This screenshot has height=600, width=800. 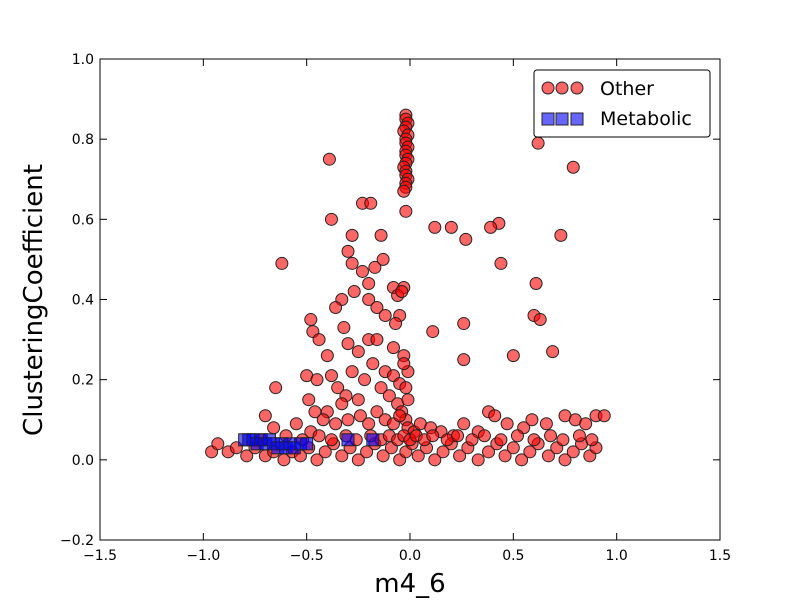 I want to click on y-tick-label: 0.2, so click(x=83, y=381).